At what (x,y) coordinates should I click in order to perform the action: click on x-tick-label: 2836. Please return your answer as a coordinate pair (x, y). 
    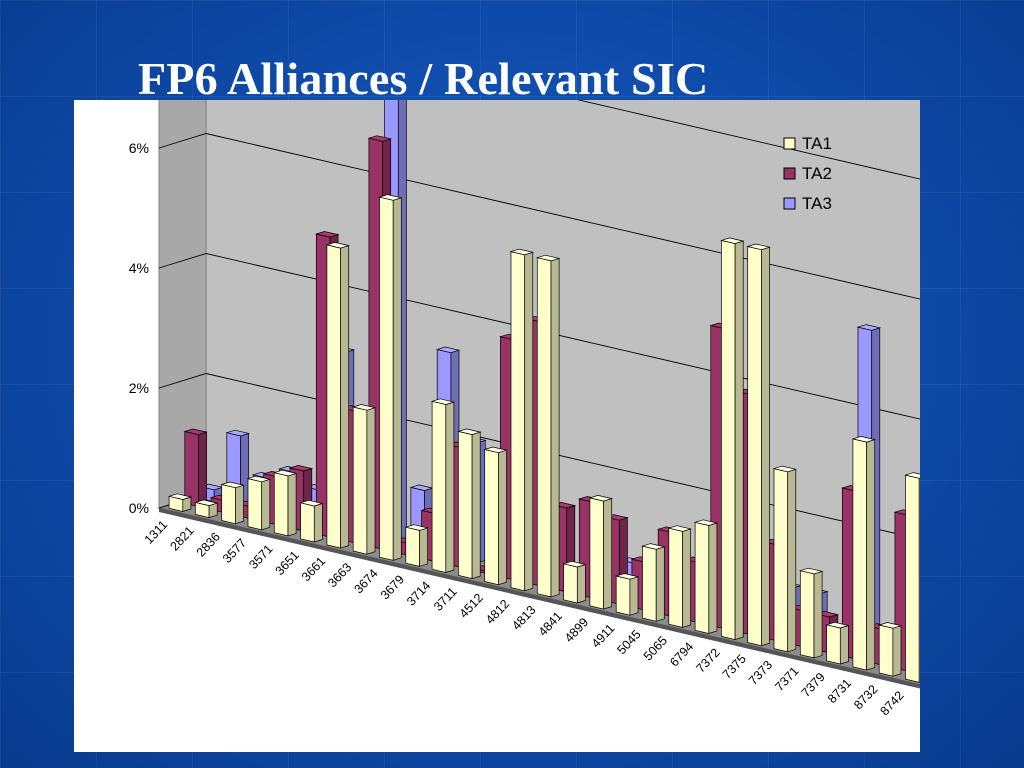
    Looking at the image, I should click on (208, 545).